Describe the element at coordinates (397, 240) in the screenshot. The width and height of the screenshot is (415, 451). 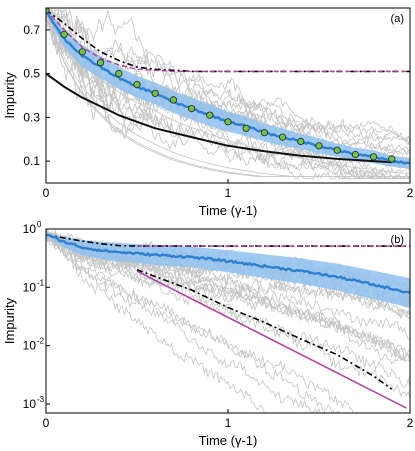
I see `panel-label: (b)` at that location.